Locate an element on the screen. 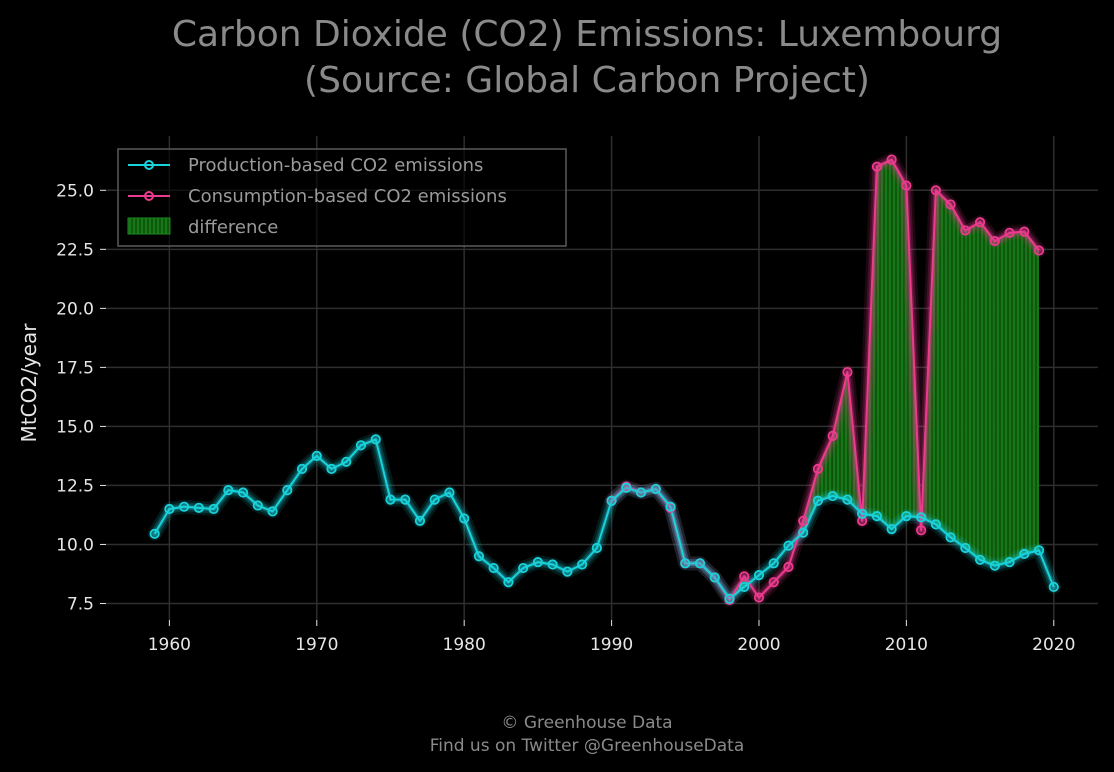  y-tick-label: 20.0 is located at coordinates (75, 309).